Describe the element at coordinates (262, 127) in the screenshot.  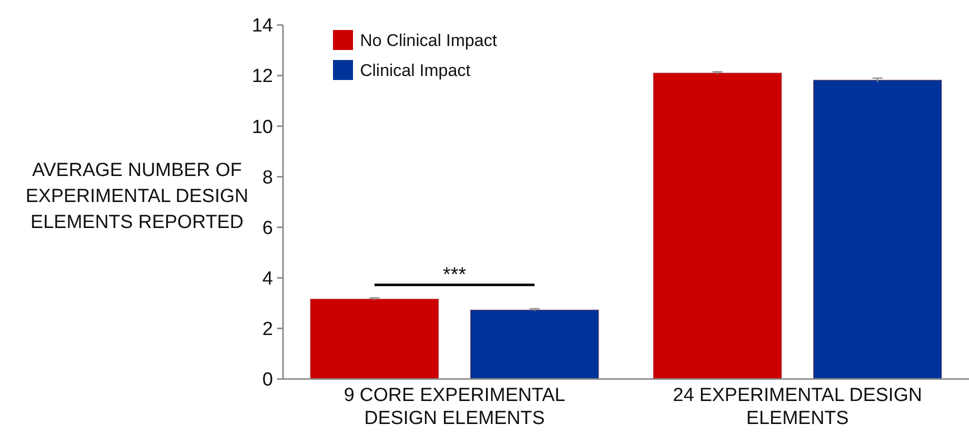
I see `y-tick-label: 10` at that location.